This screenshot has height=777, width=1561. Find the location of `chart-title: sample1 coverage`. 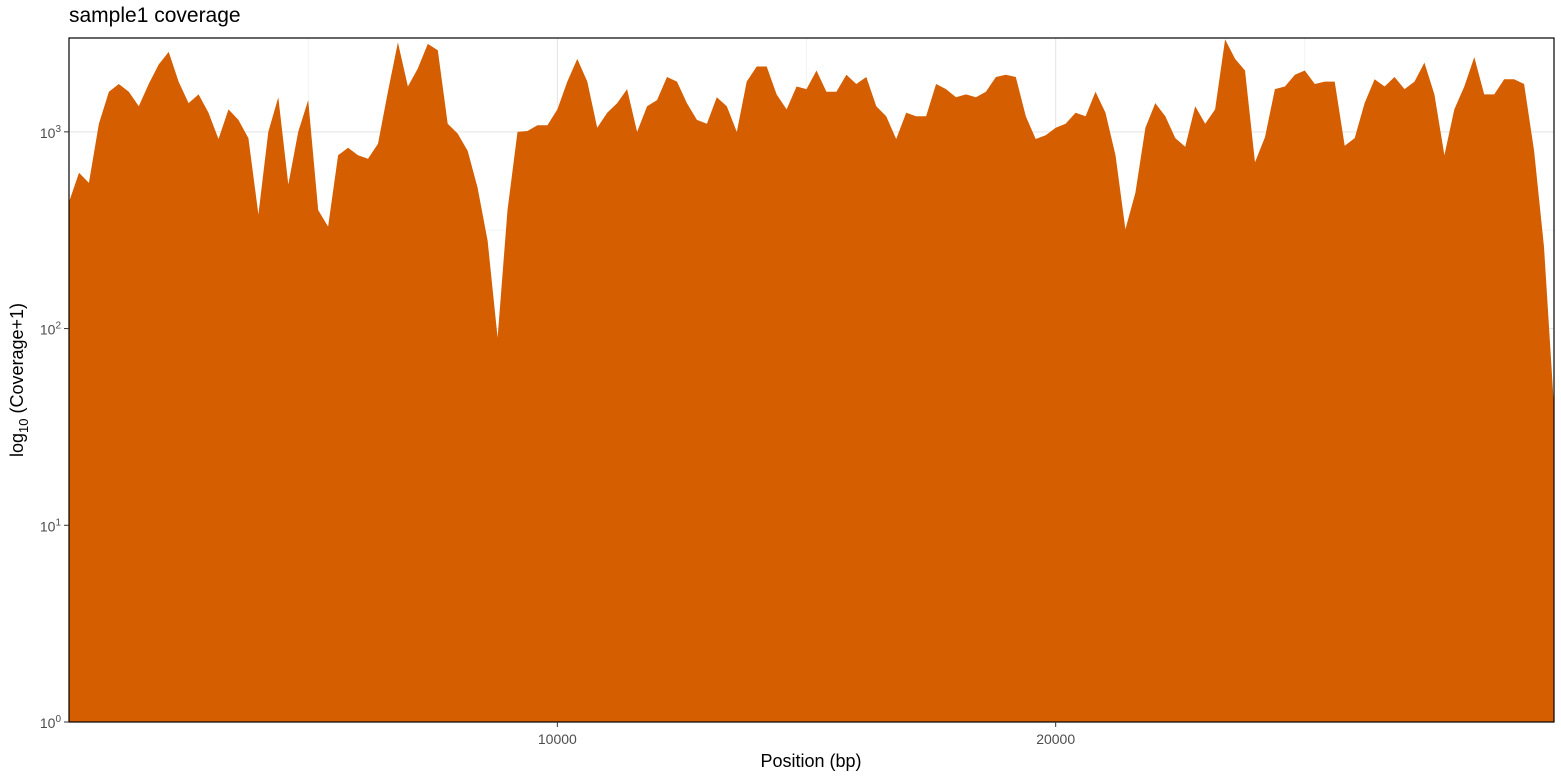

chart-title: sample1 coverage is located at coordinates (155, 15).